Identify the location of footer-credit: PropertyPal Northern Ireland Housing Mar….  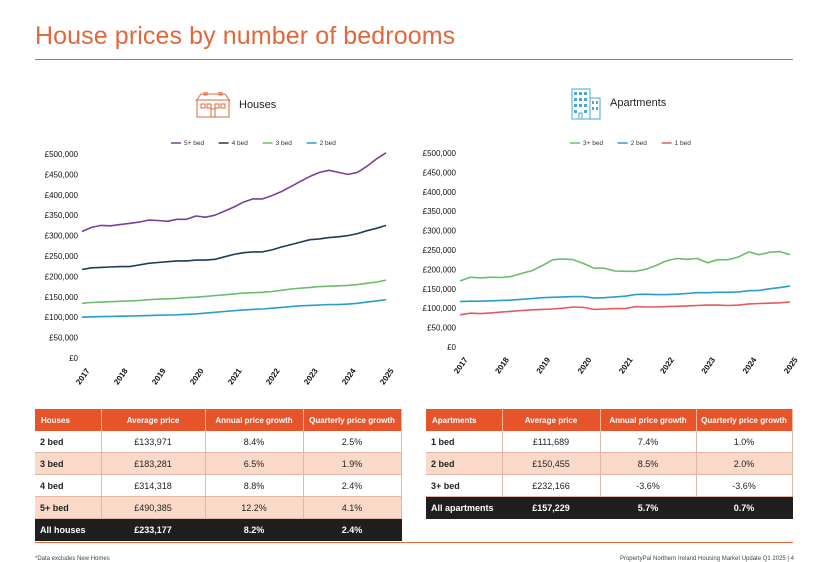
(706, 559).